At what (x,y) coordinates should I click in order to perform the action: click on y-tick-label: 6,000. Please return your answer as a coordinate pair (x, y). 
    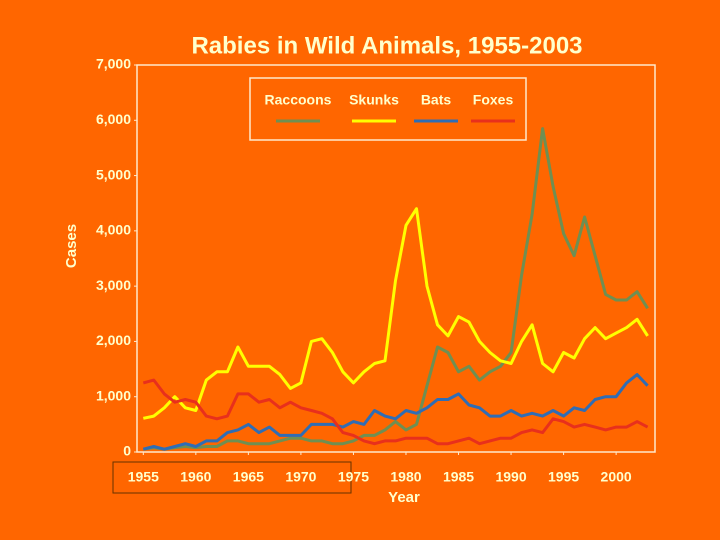
    Looking at the image, I should click on (113, 119).